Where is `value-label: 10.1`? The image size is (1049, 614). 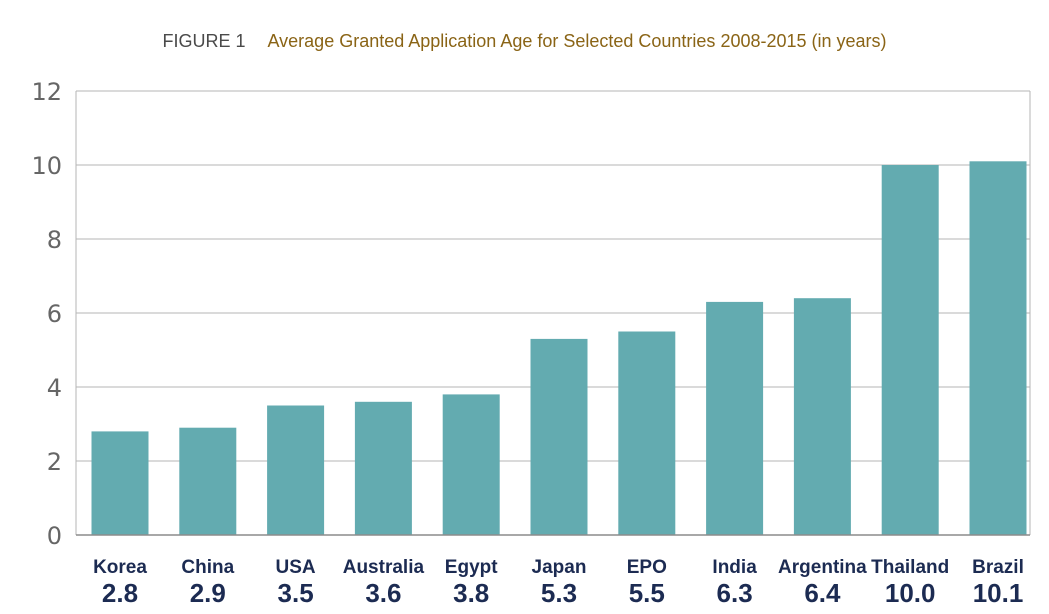 value-label: 10.1 is located at coordinates (998, 593).